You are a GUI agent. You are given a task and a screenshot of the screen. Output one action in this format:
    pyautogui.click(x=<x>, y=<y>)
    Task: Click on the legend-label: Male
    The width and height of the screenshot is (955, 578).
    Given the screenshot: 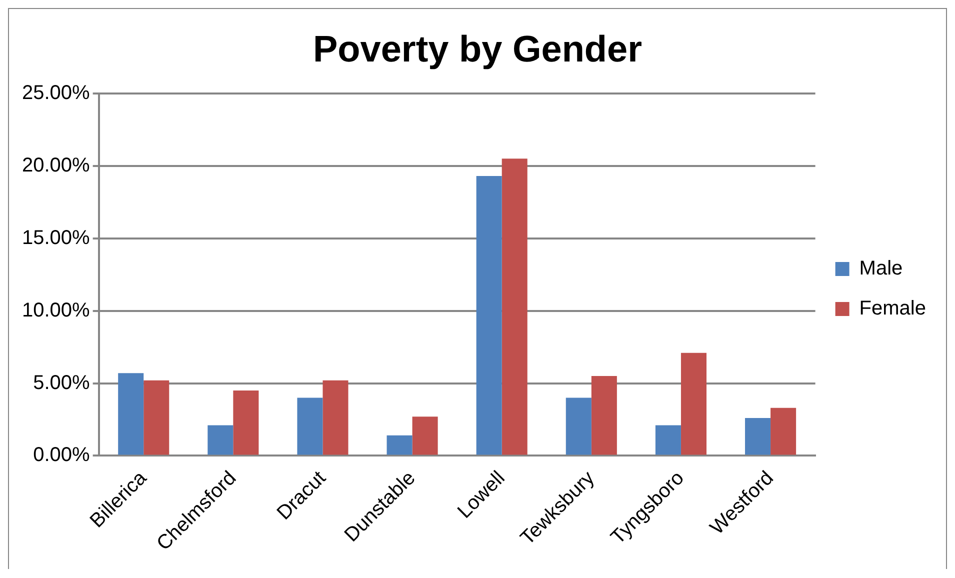 What is the action you would take?
    pyautogui.click(x=881, y=269)
    